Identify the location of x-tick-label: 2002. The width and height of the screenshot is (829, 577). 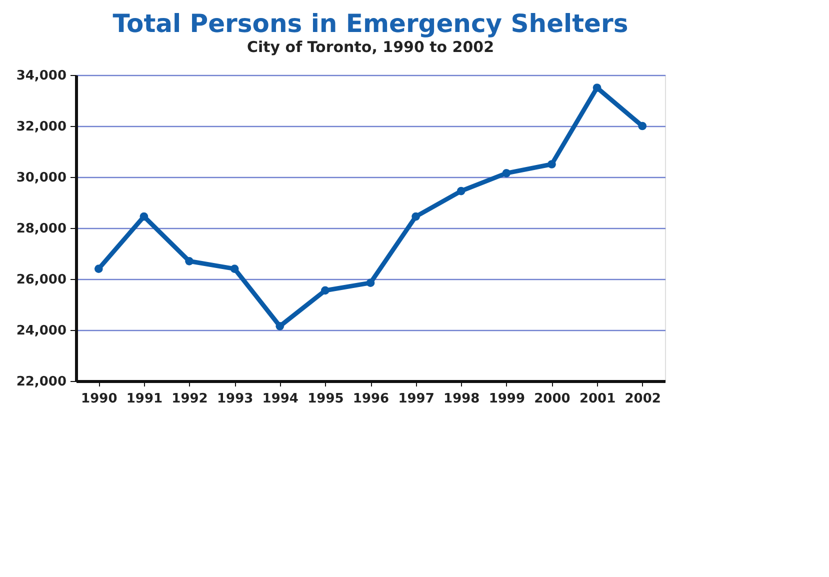
(642, 399).